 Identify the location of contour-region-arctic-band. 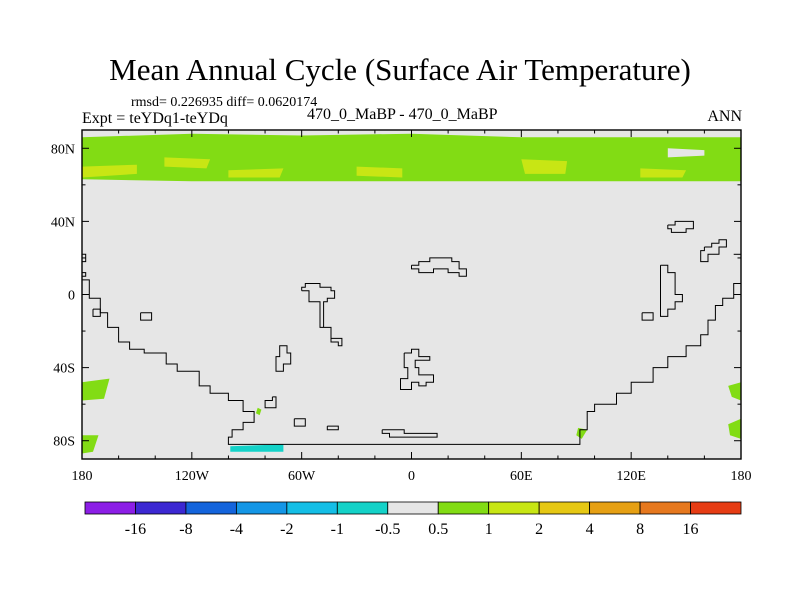
(411, 157).